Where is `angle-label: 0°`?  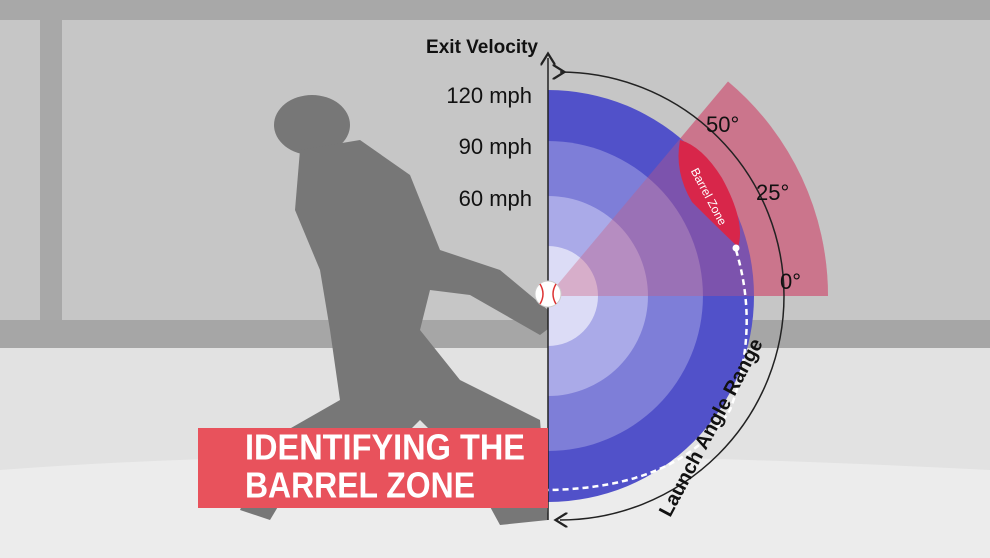 angle-label: 0° is located at coordinates (790, 281).